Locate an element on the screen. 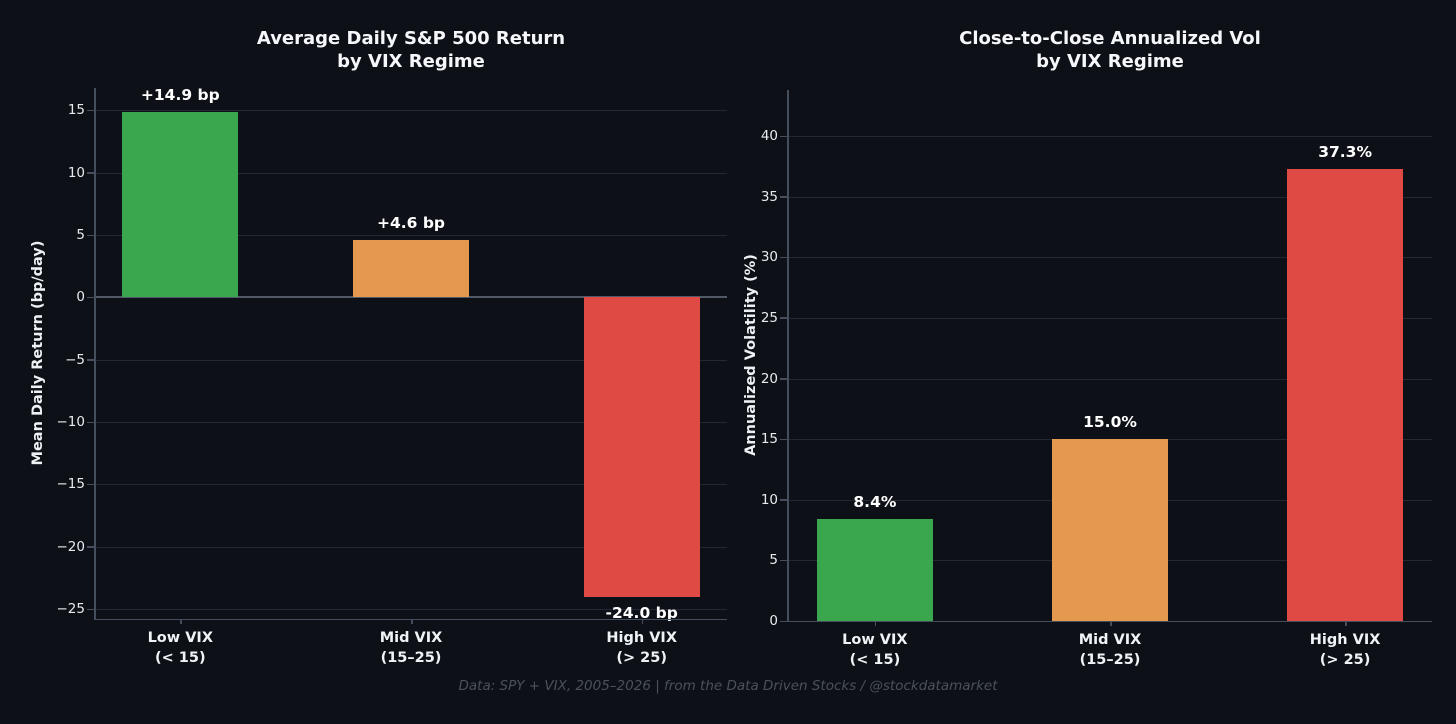 The image size is (1456, 724). right-chart-title-line2: by VIX Regime is located at coordinates (1110, 61).